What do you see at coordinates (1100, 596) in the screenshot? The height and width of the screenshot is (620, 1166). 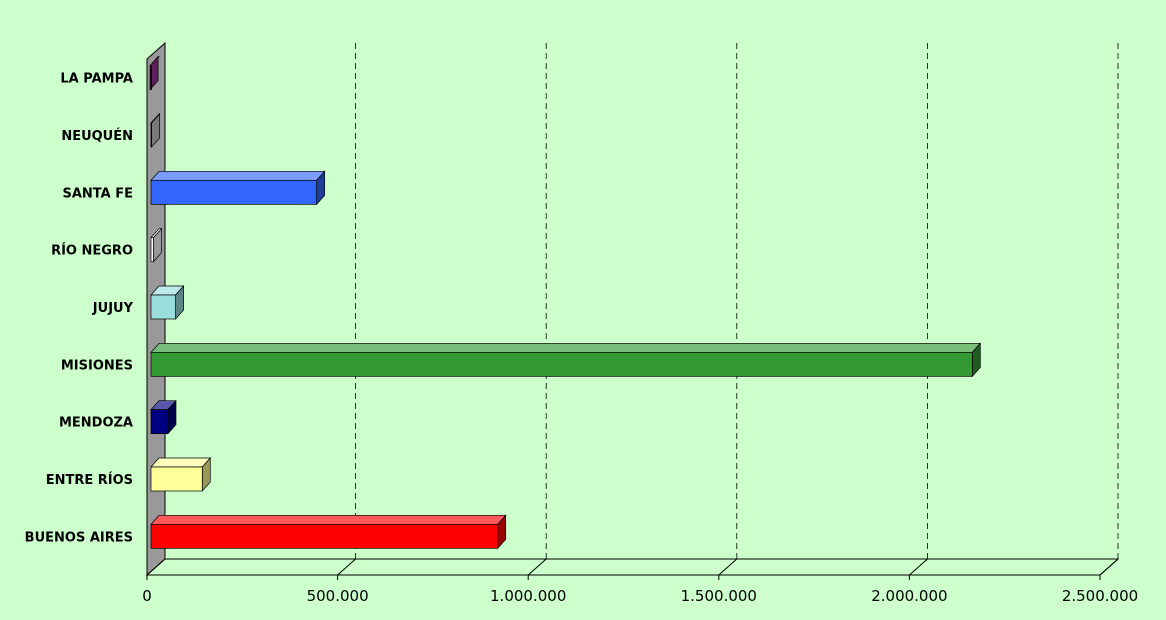 I see `x-tick-label: 2.500.000` at bounding box center [1100, 596].